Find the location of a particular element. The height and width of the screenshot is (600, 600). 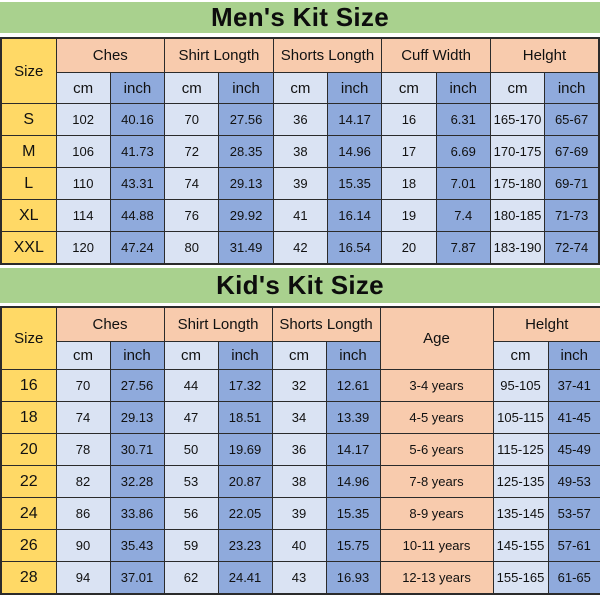

cell-inch-value: 22.05 is located at coordinates (245, 513).